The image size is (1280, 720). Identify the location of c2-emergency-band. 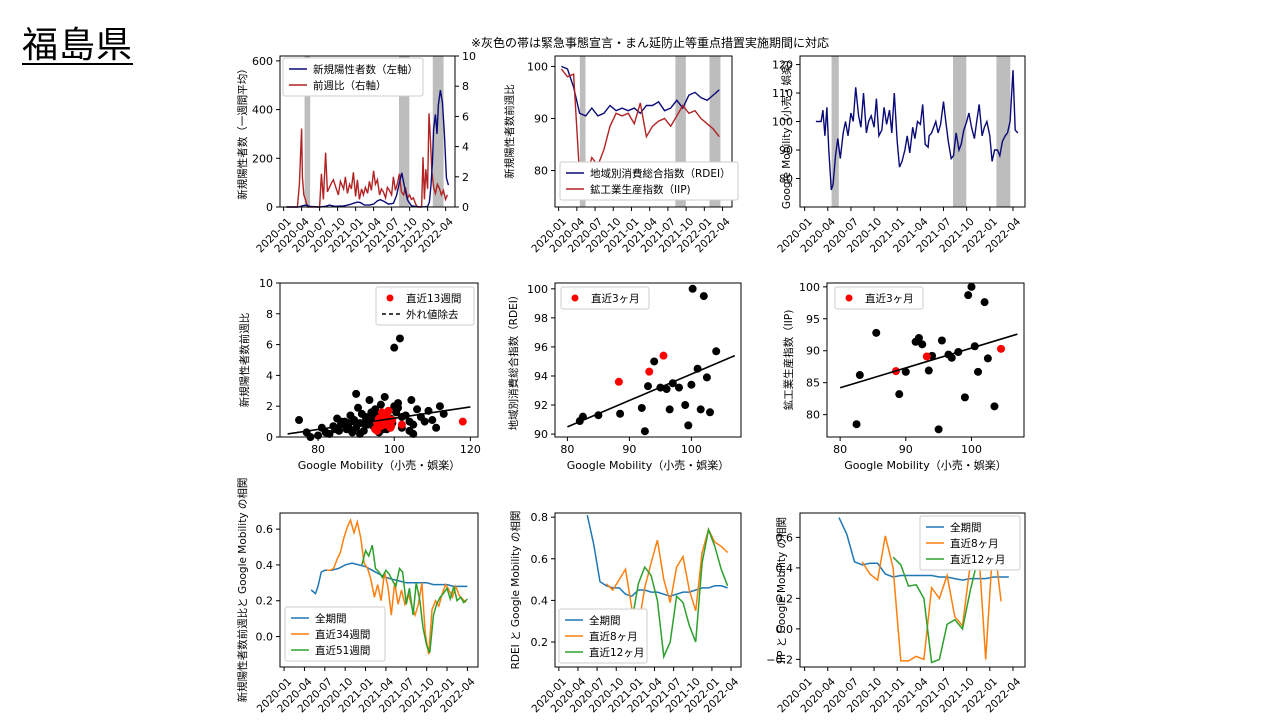
(680, 131).